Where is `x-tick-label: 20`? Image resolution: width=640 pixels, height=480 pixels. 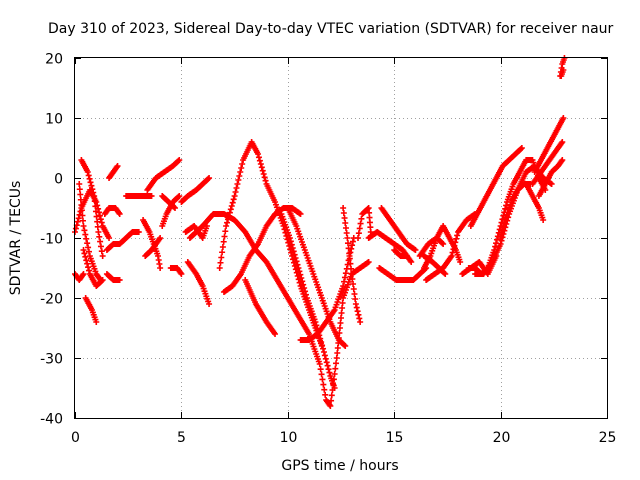
x-tick-label: 20 is located at coordinates (502, 438).